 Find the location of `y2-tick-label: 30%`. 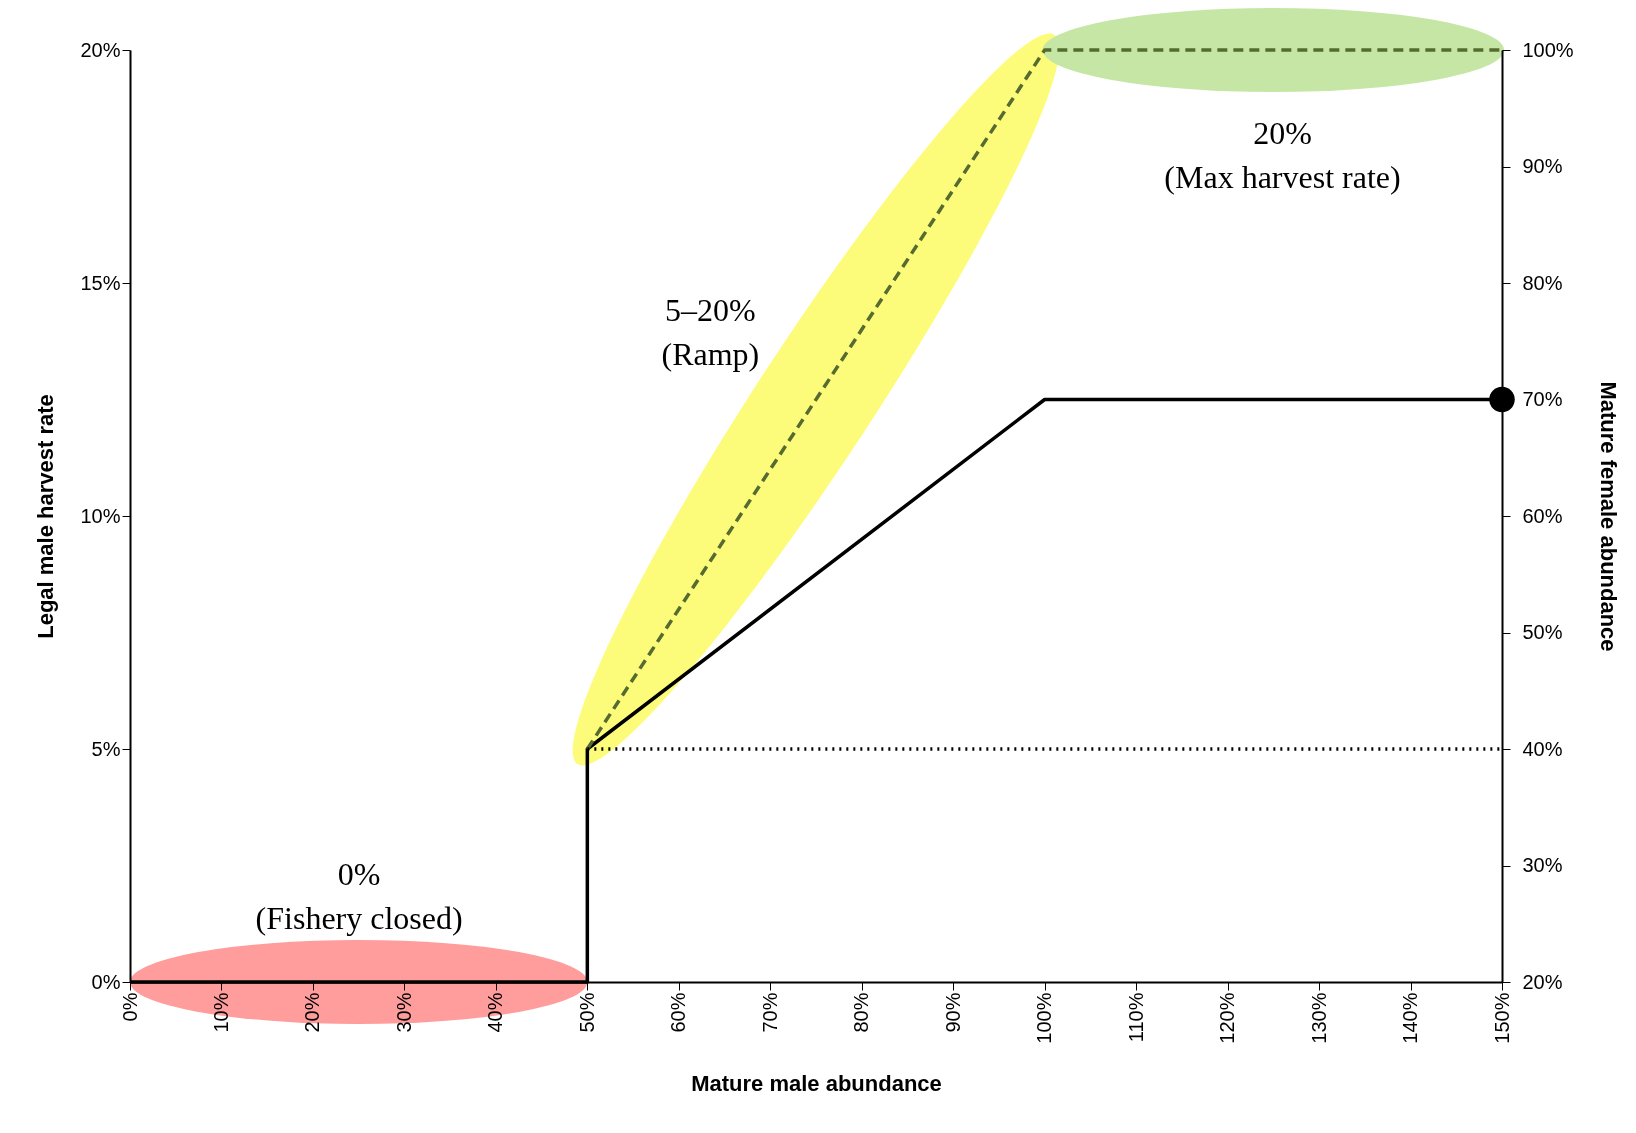

y2-tick-label: 30% is located at coordinates (1542, 865).